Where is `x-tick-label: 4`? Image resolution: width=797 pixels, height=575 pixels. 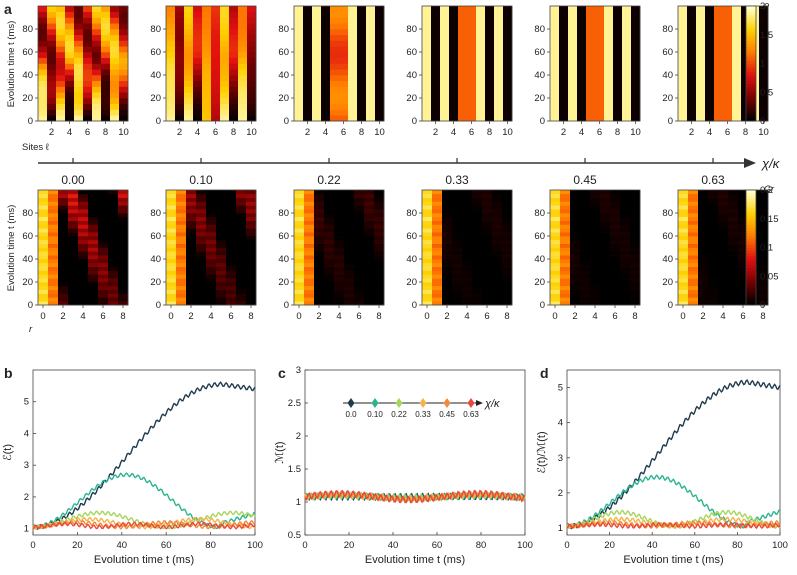
x-tick-label: 4 is located at coordinates (709, 132).